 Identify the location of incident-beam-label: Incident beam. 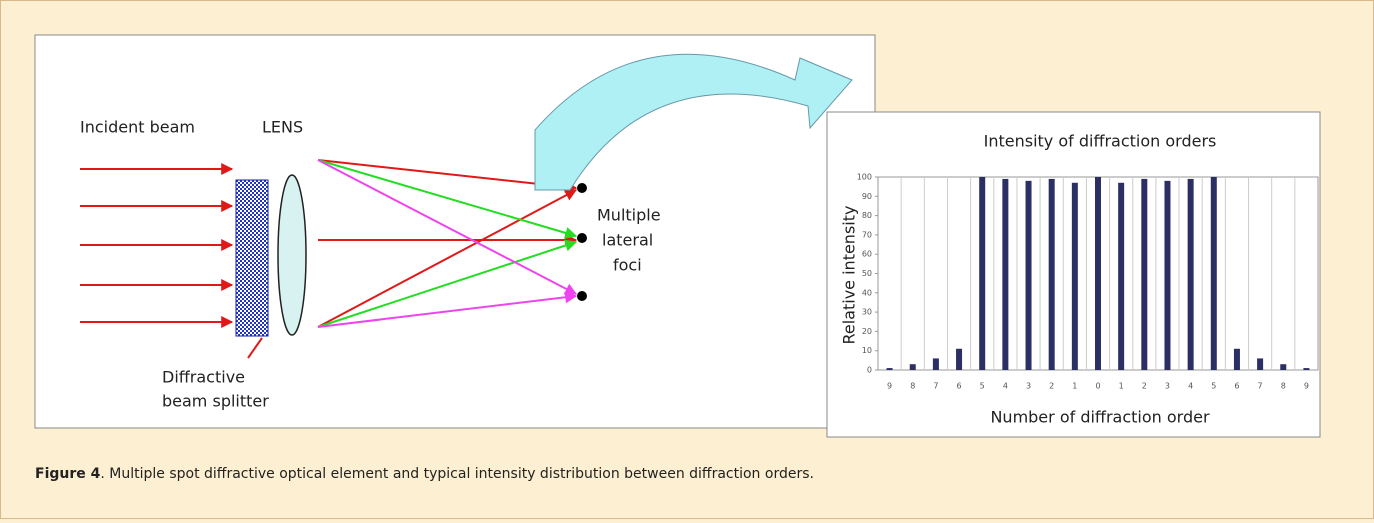
(137, 127).